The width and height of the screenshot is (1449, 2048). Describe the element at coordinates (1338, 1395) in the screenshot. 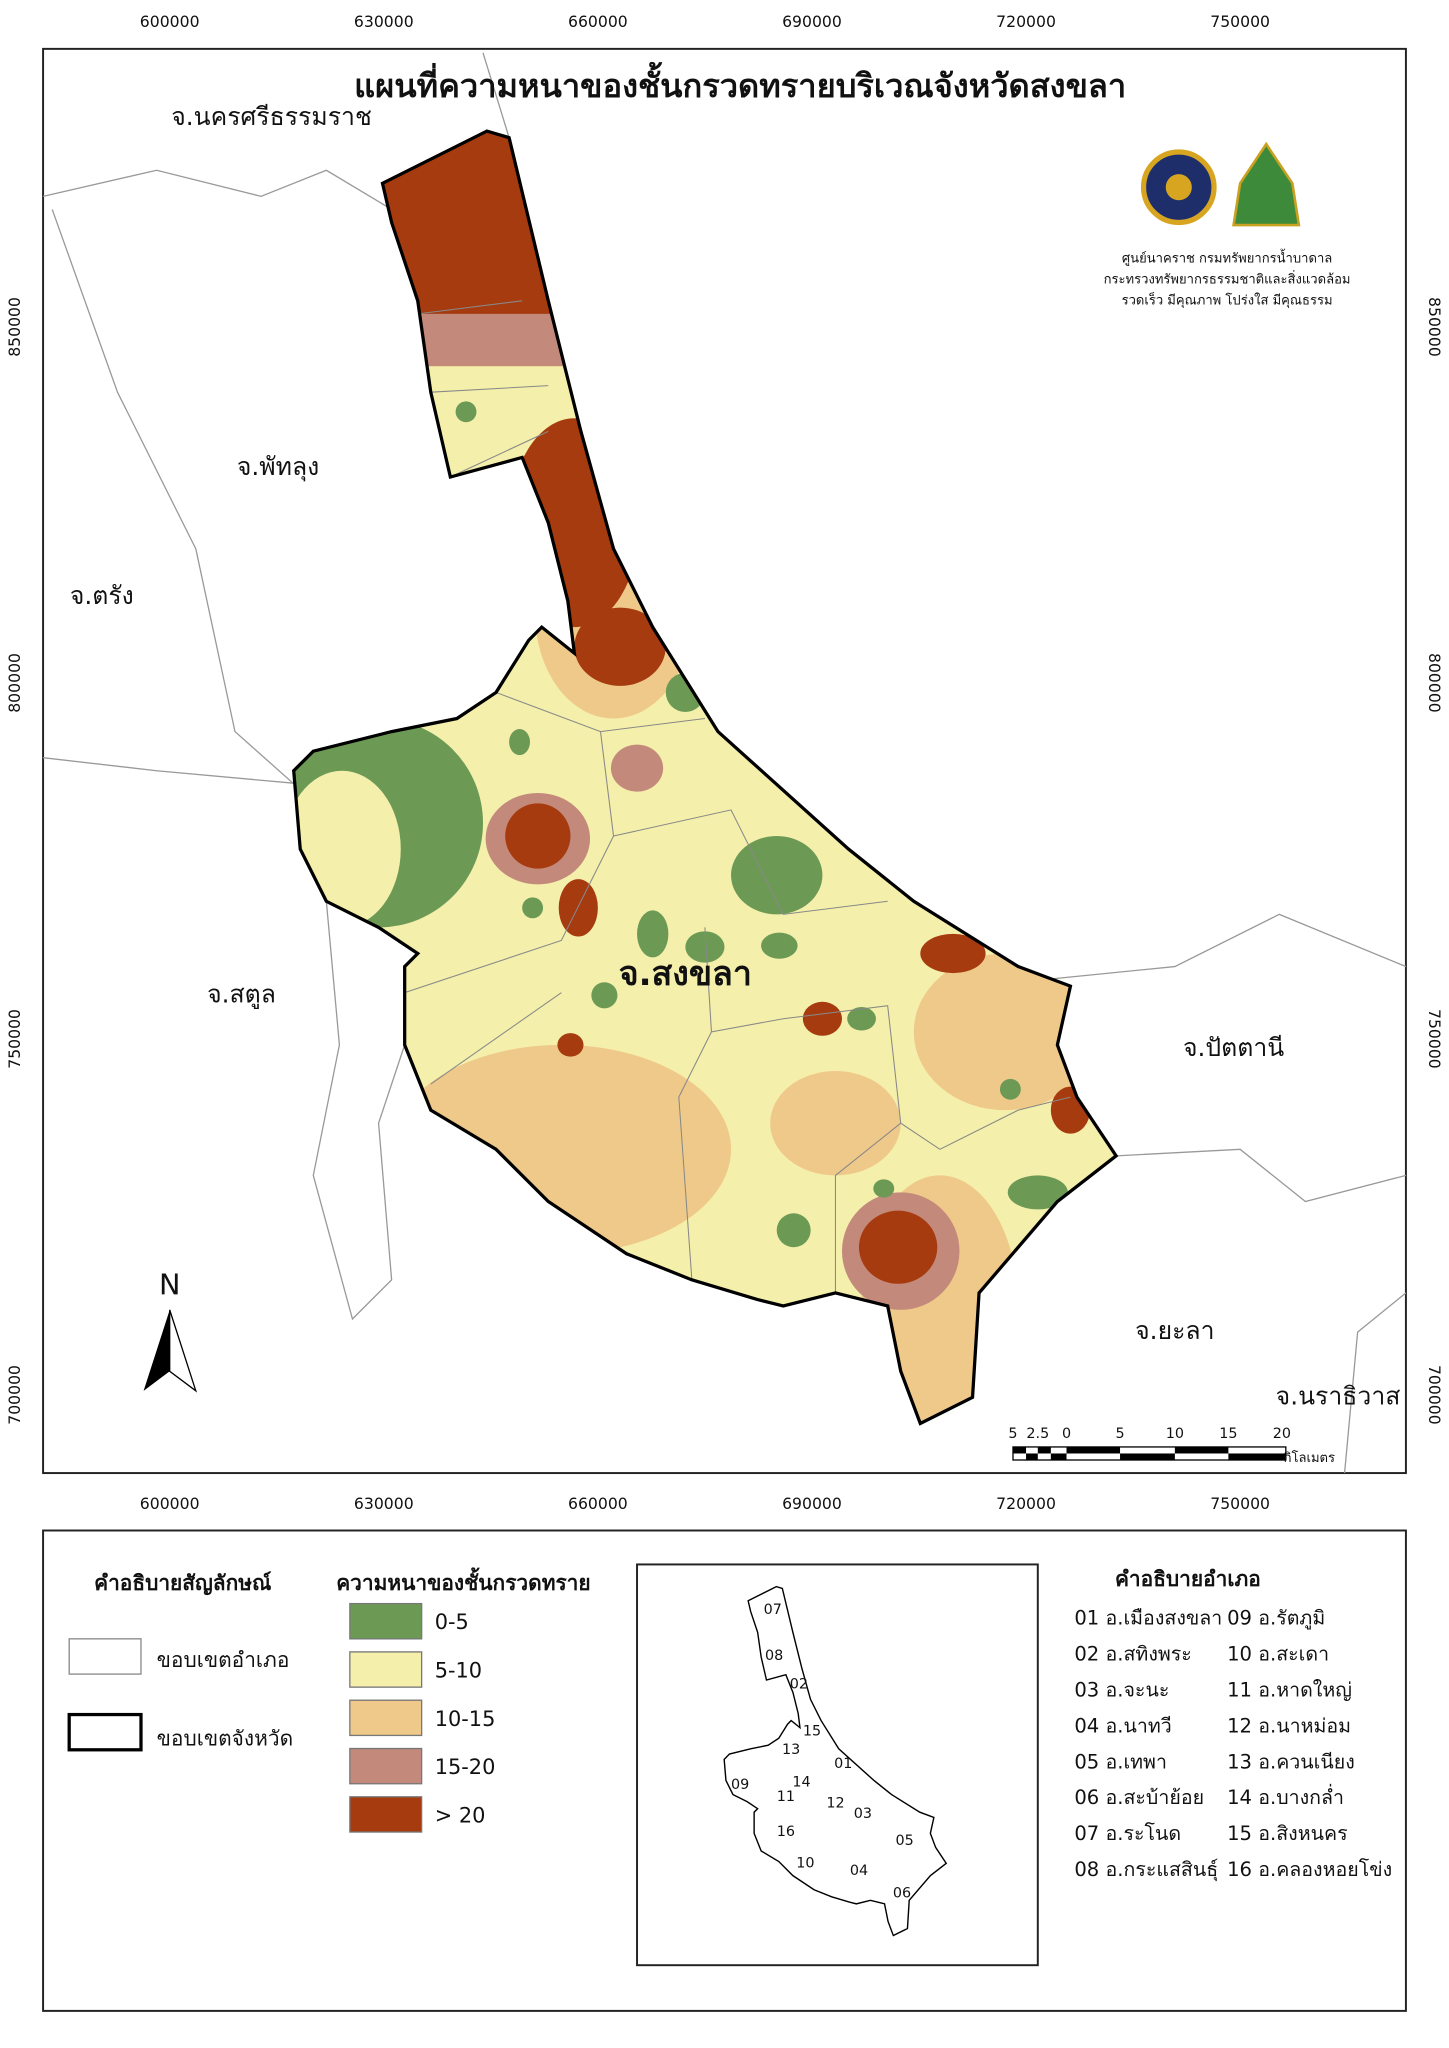

I see `province-label: จ.นราธิวาส` at that location.